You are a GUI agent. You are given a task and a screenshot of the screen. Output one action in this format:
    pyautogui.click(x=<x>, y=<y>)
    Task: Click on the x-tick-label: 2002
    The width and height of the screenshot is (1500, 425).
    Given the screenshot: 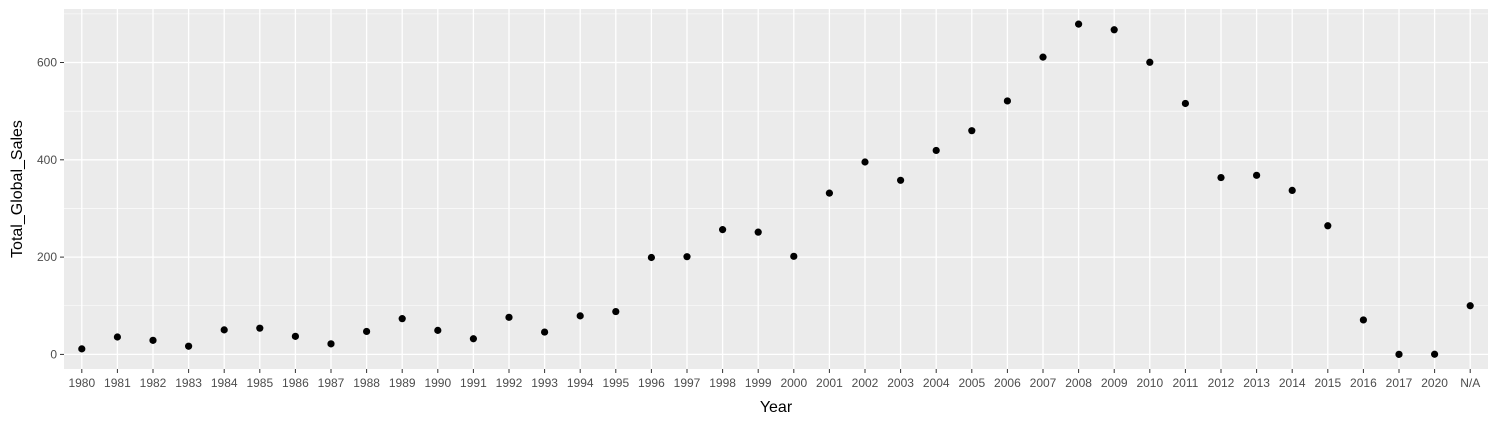 What is the action you would take?
    pyautogui.click(x=865, y=383)
    